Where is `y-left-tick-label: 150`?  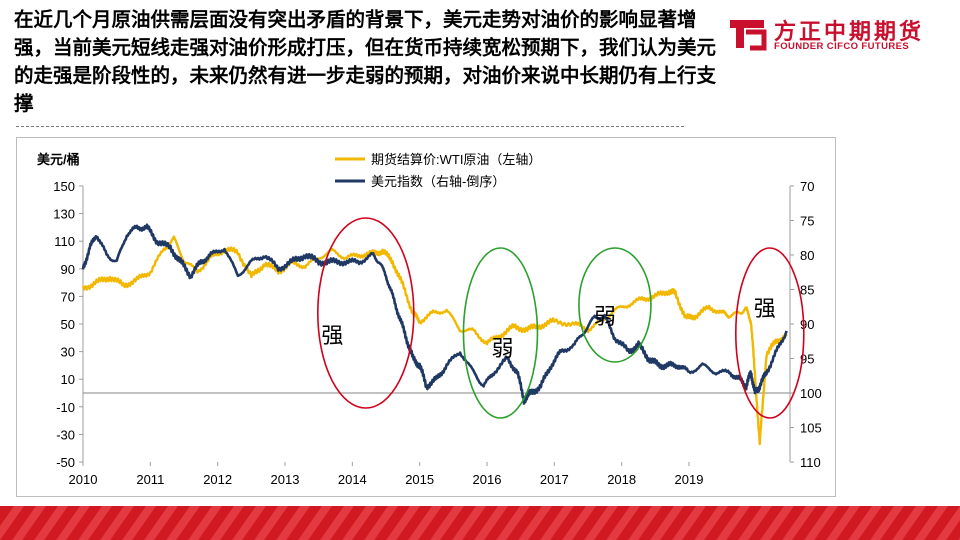 y-left-tick-label: 150 is located at coordinates (64, 186).